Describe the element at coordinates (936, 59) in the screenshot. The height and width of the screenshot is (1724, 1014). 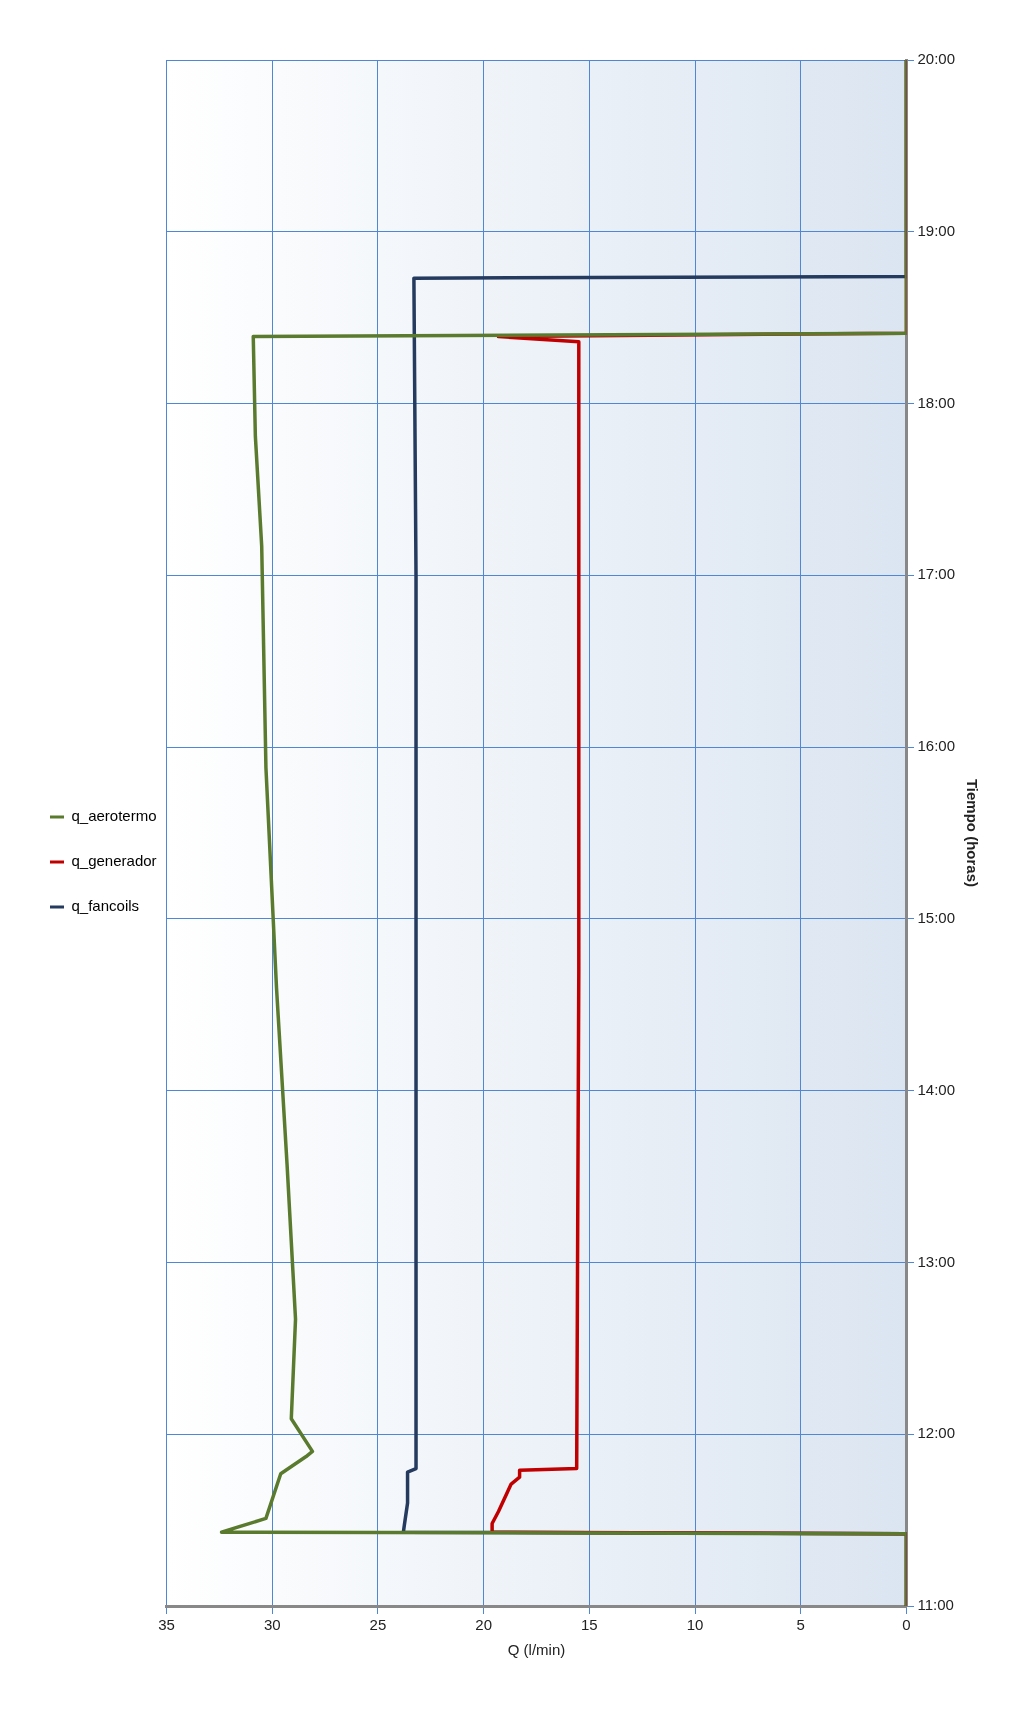
I see `y-tick-label: 20:00` at that location.